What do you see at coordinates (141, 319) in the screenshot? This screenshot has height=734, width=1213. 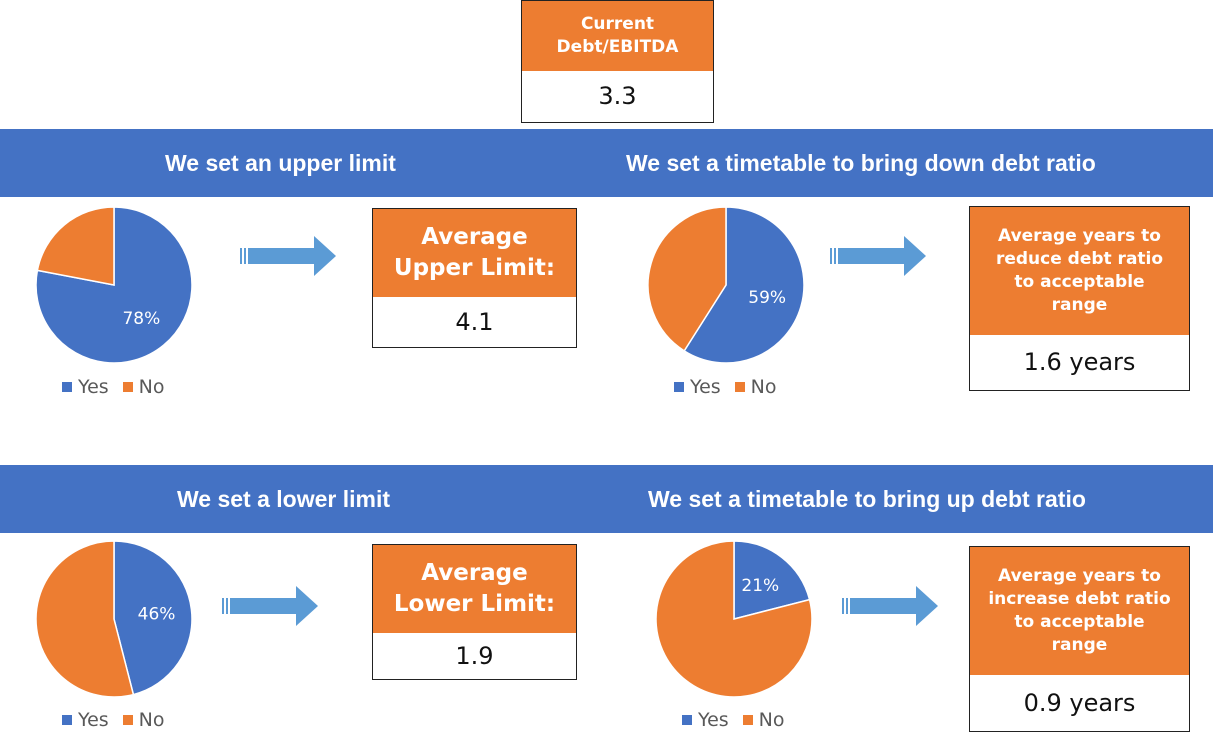 I see `pie-data-label: 78%` at bounding box center [141, 319].